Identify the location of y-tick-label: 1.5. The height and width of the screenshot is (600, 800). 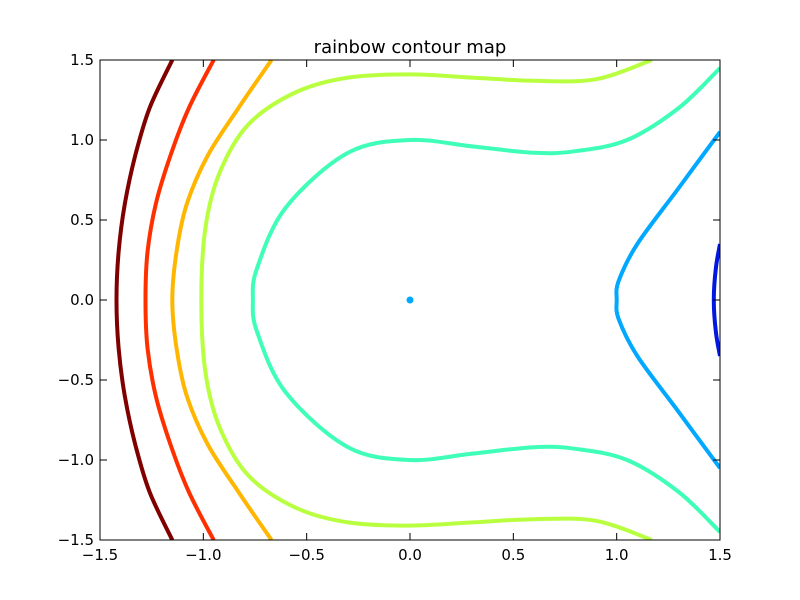
(82, 60).